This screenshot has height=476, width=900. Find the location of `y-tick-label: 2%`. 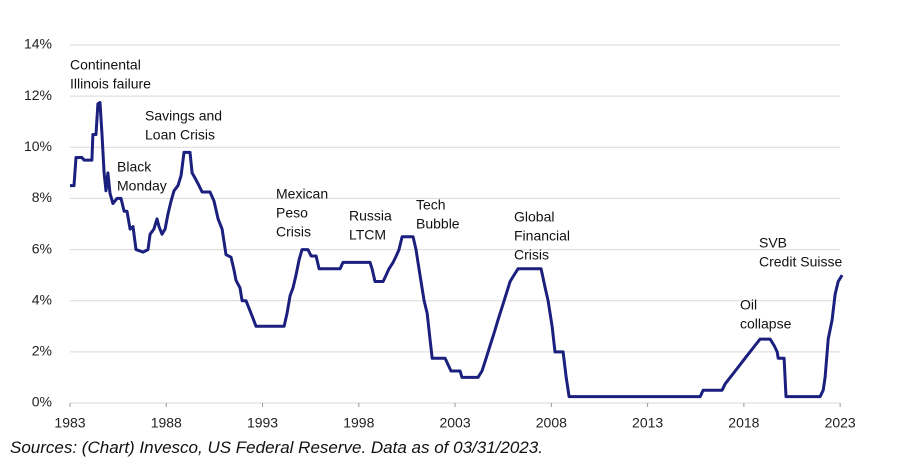

y-tick-label: 2% is located at coordinates (42, 351).